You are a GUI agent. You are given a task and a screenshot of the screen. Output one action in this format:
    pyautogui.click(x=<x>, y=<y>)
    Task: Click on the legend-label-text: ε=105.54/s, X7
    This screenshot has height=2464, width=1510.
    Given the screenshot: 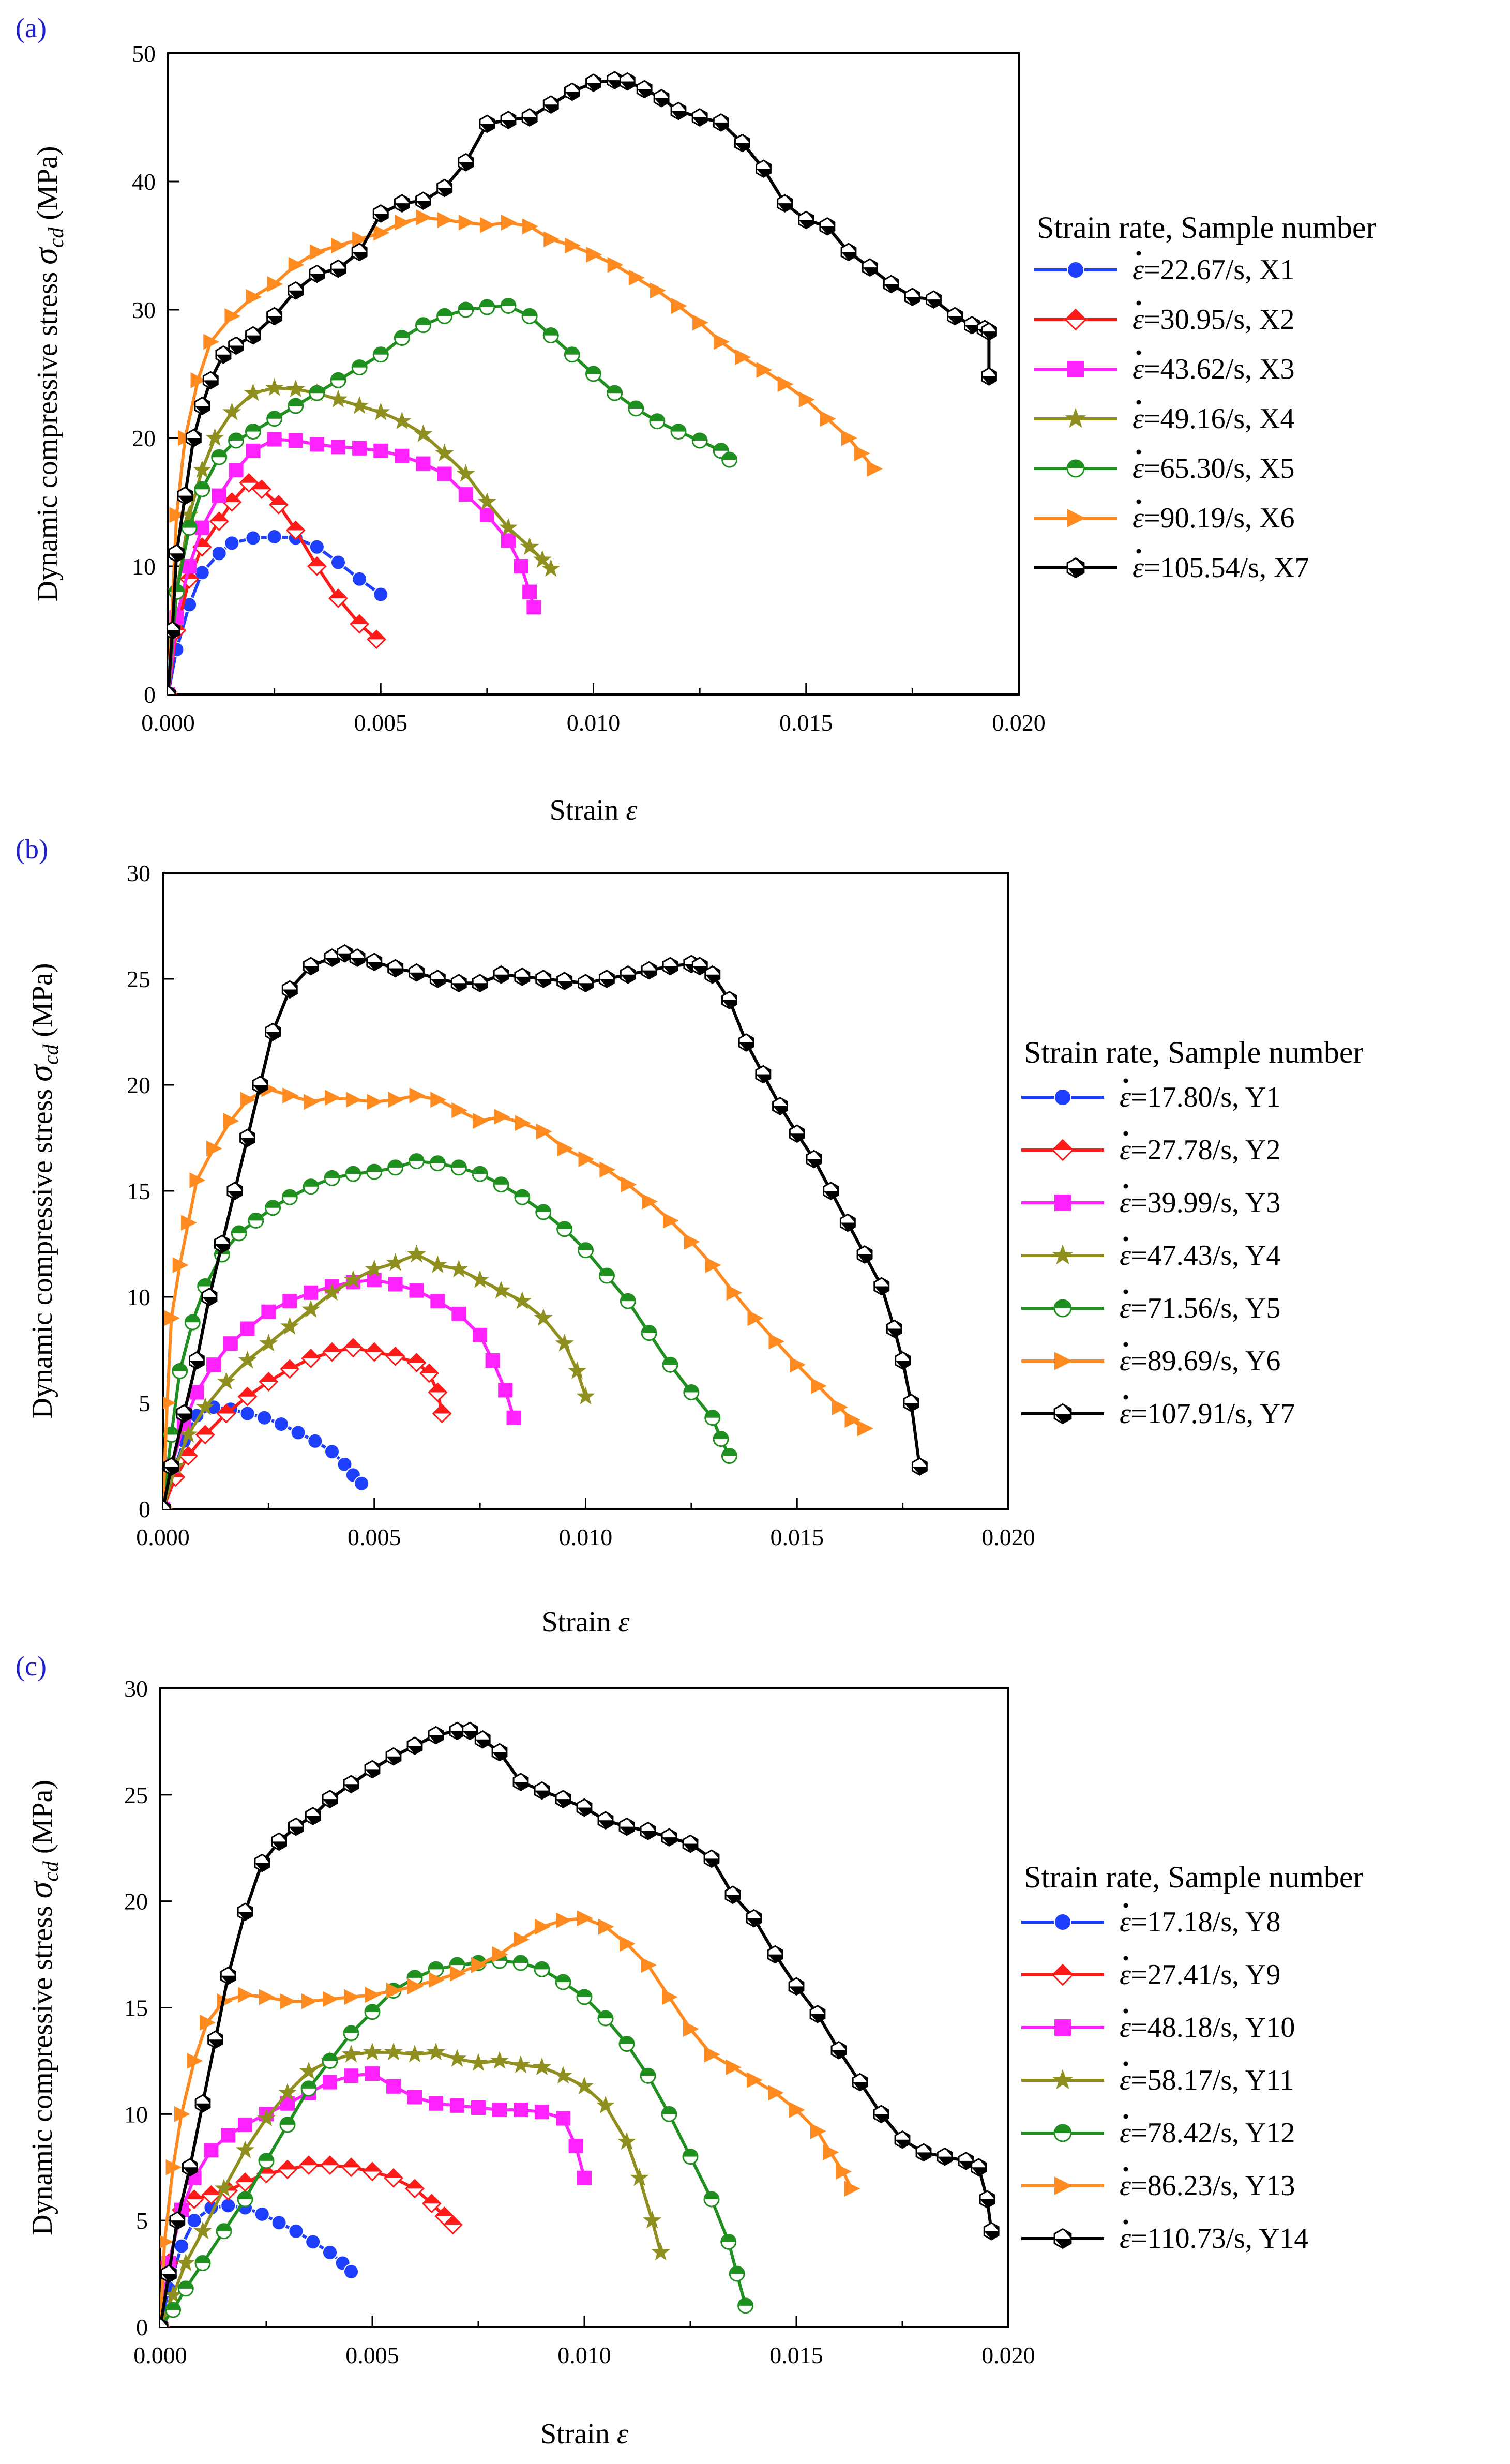 What is the action you would take?
    pyautogui.click(x=1220, y=568)
    